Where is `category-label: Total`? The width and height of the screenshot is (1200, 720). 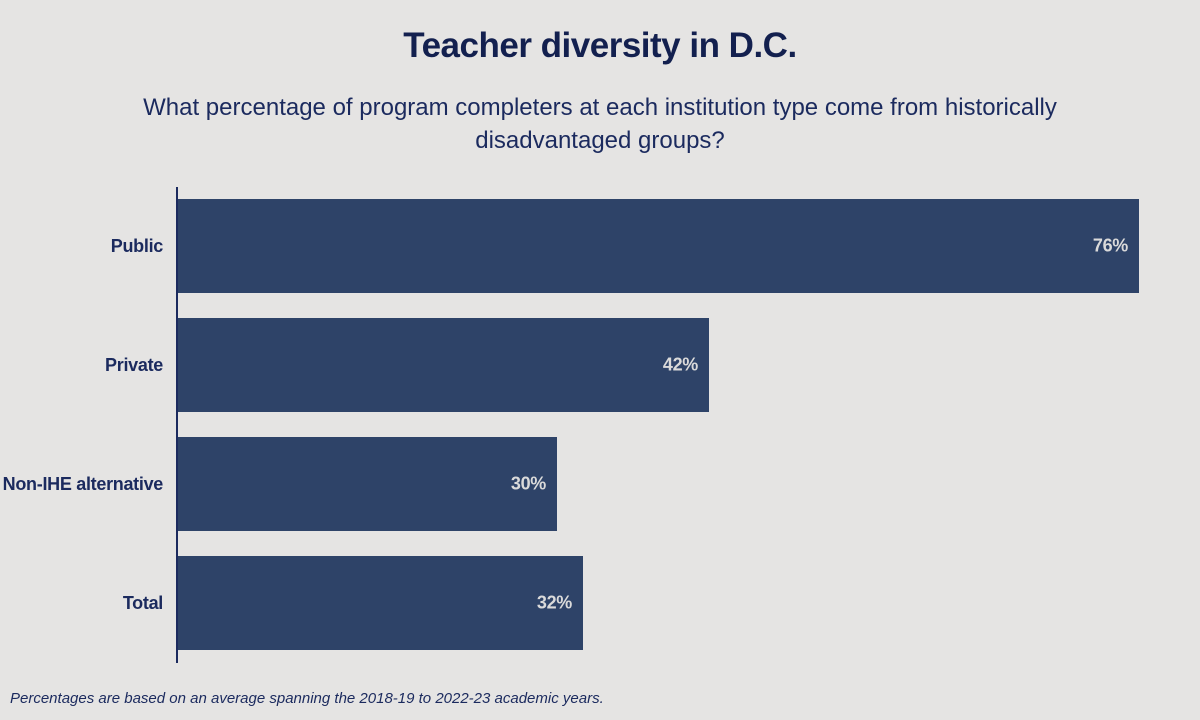 category-label: Total is located at coordinates (142, 602).